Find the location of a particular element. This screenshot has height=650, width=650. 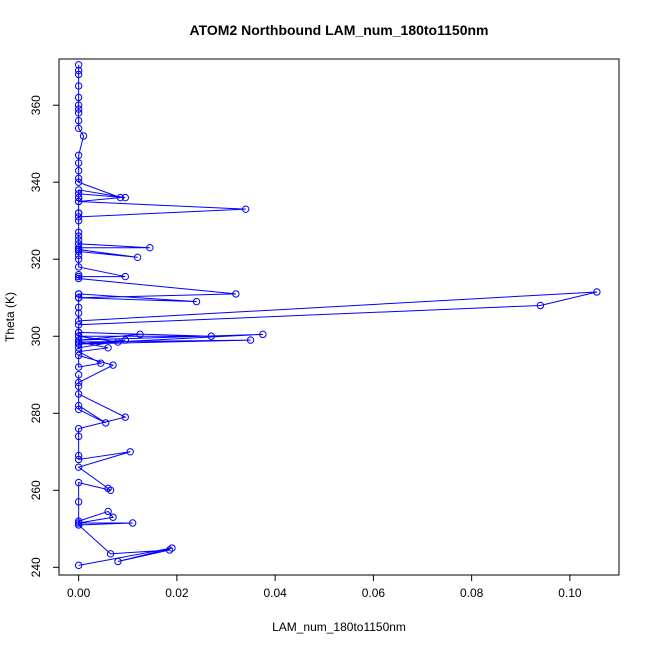

y-tick-label: 320 is located at coordinates (36, 259).